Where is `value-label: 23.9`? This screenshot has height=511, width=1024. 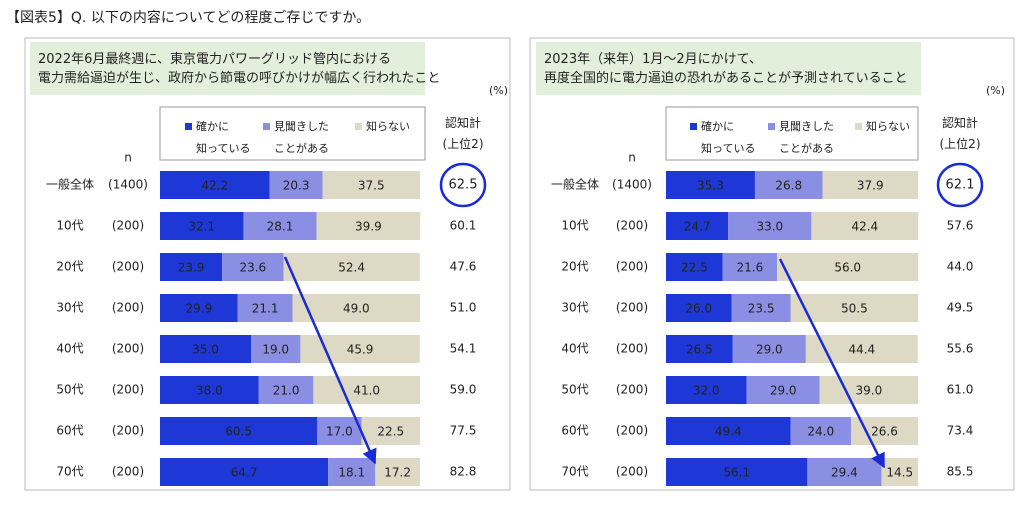
value-label: 23.9 is located at coordinates (191, 268).